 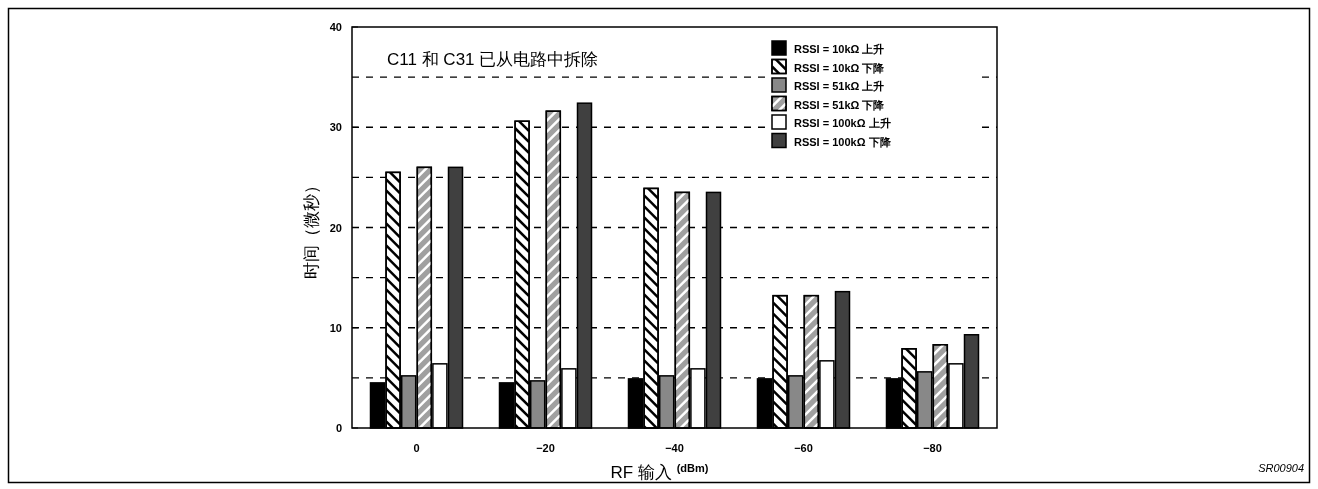 What do you see at coordinates (839, 86) in the screenshot?
I see `legend-label: RSSI = 51kΩ 上升` at bounding box center [839, 86].